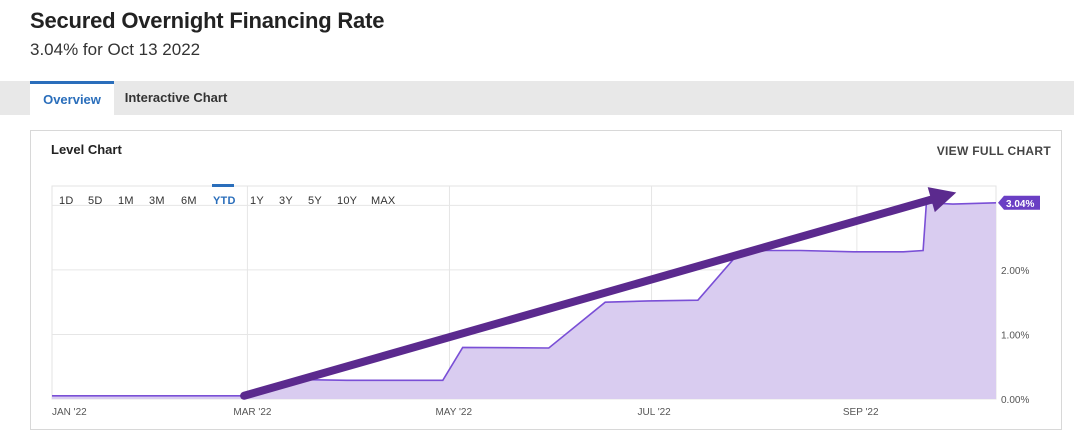 The width and height of the screenshot is (1074, 440). What do you see at coordinates (942, 200) in the screenshot?
I see `annotation-arrow-head` at bounding box center [942, 200].